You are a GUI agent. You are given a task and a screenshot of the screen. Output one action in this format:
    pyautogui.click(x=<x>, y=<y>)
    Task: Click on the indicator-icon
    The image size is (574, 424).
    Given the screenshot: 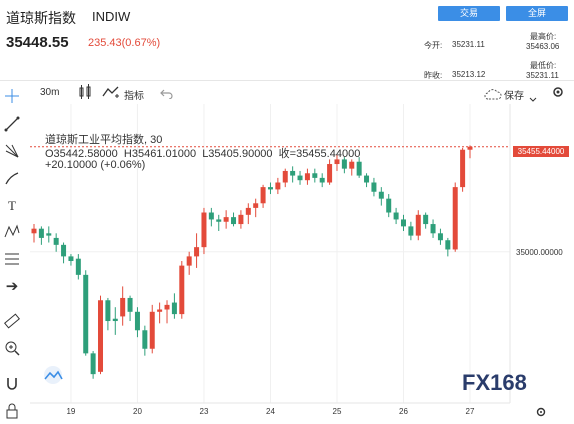 What is the action you would take?
    pyautogui.click(x=111, y=92)
    